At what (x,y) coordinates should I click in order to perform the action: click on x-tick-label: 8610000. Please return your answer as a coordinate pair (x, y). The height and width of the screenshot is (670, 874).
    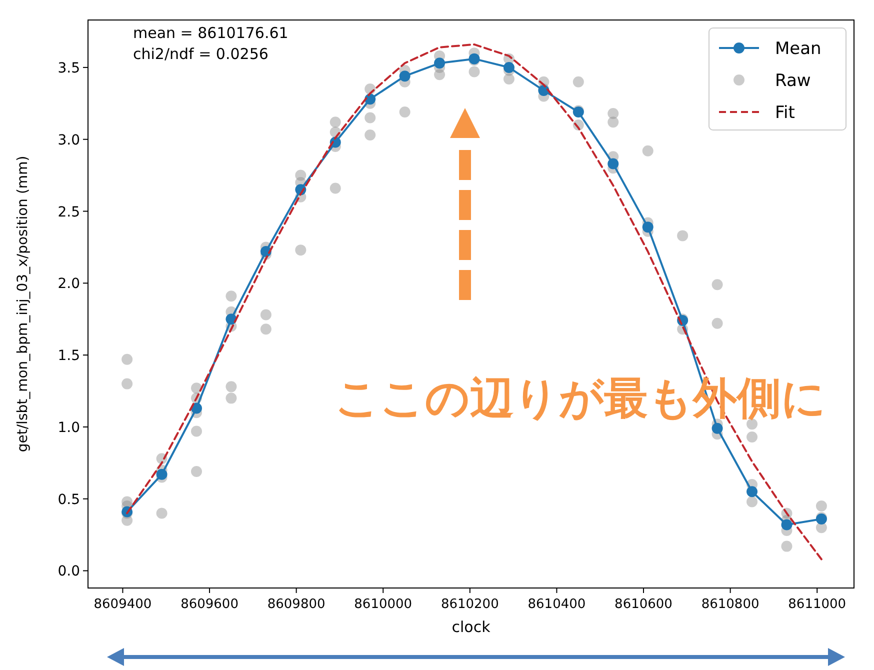
    Looking at the image, I should click on (383, 604).